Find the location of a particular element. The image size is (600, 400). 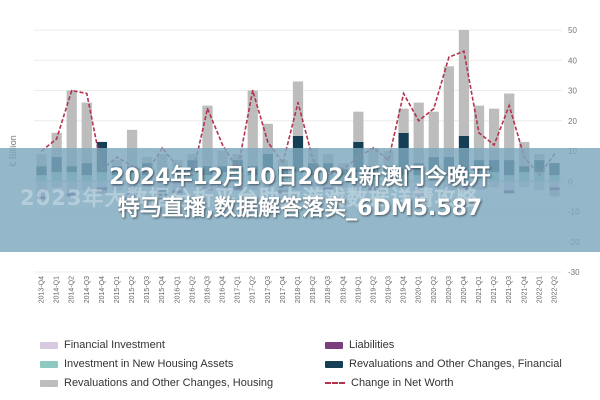

x-tick-label: 2021-Q1 is located at coordinates (479, 289).